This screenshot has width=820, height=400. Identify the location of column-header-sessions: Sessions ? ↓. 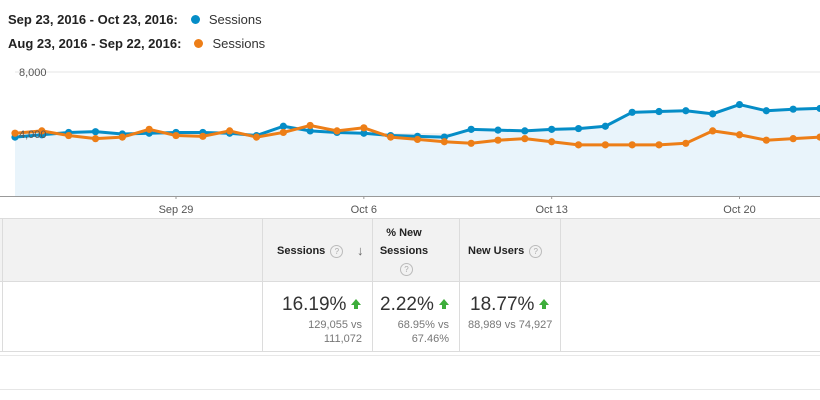
(317, 251).